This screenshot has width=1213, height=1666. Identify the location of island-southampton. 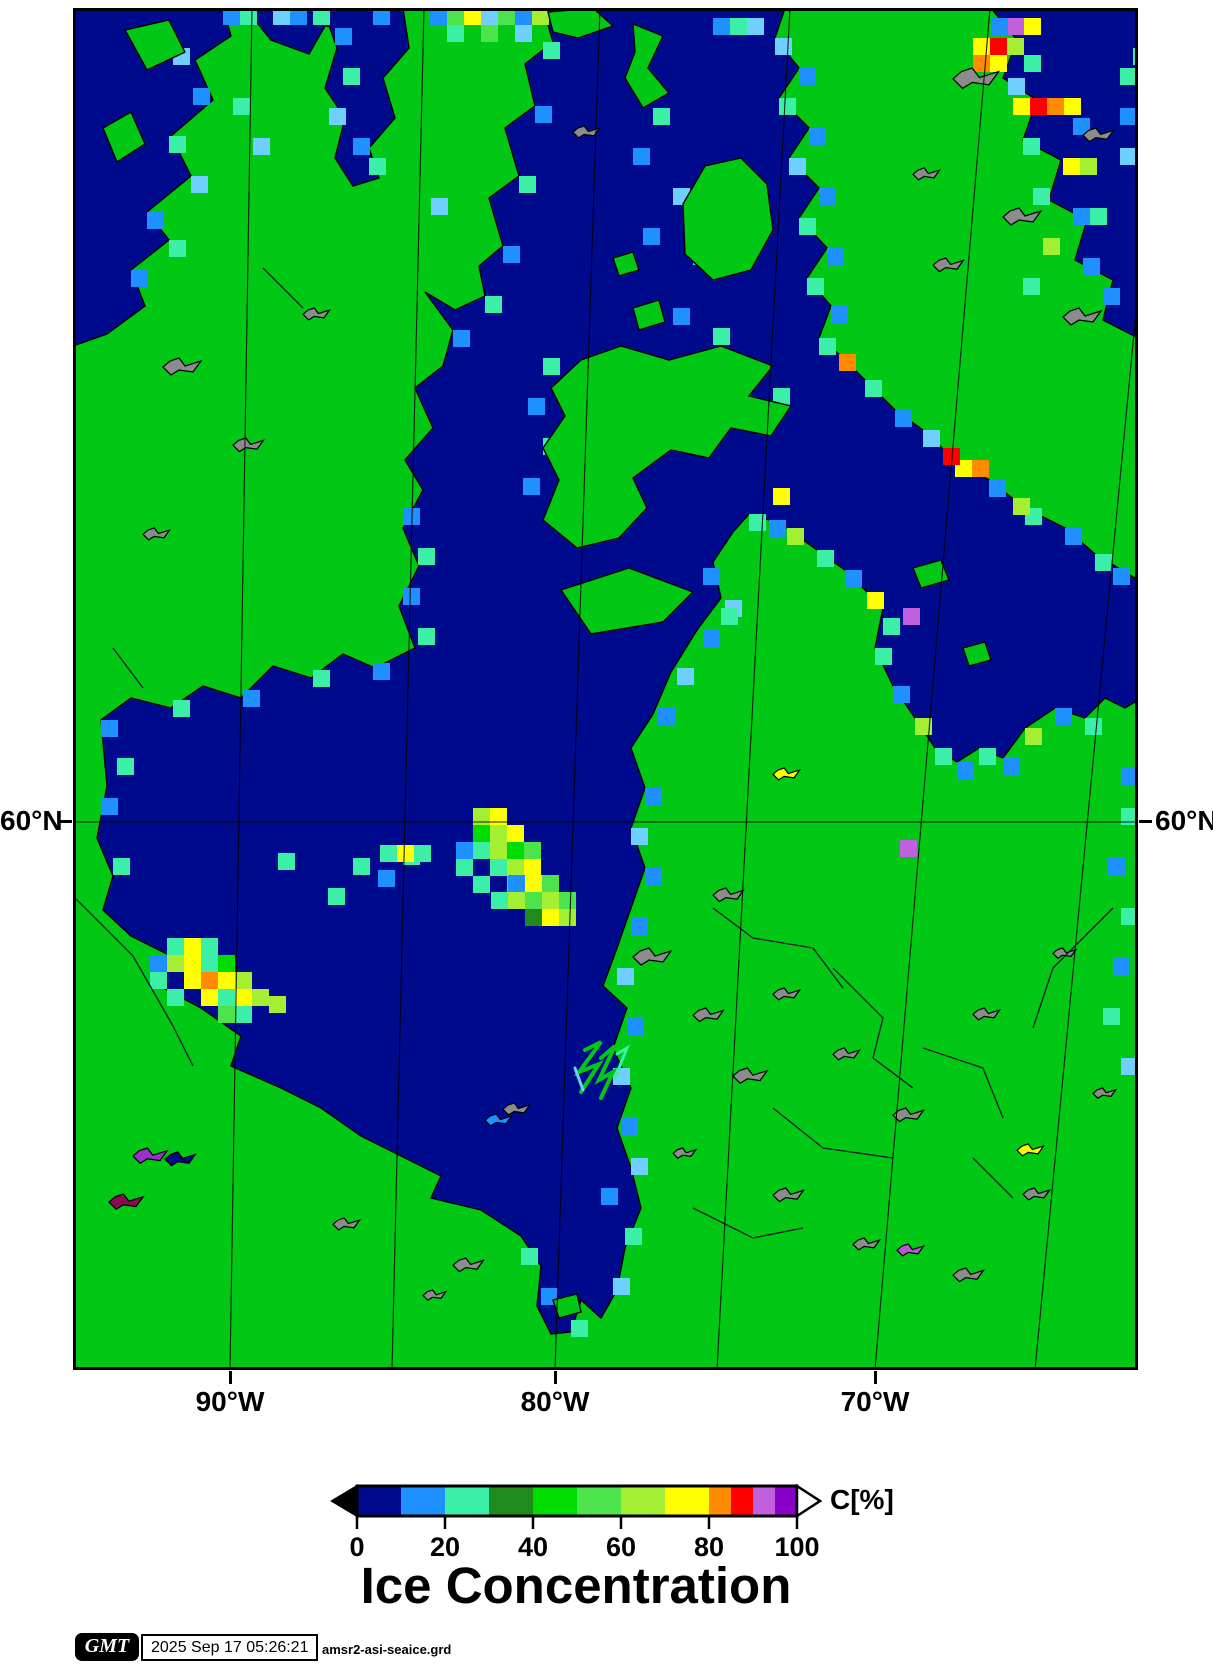
(667, 447).